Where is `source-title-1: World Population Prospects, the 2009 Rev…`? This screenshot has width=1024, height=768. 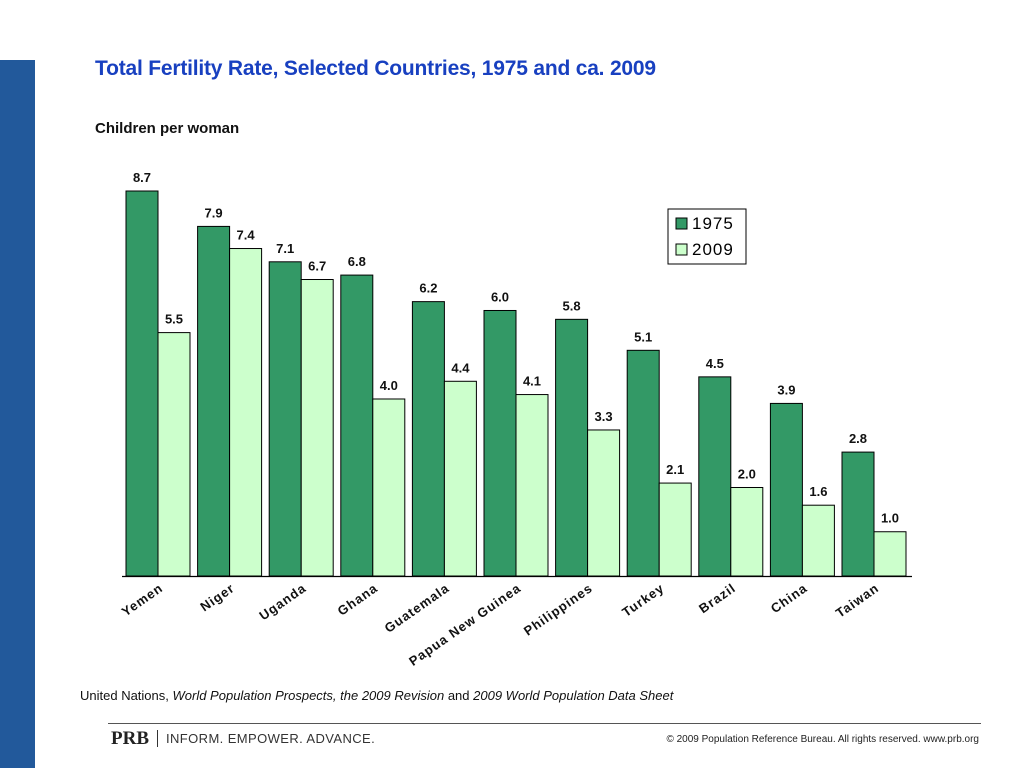 source-title-1: World Population Prospects, the 2009 Rev… is located at coordinates (308, 695).